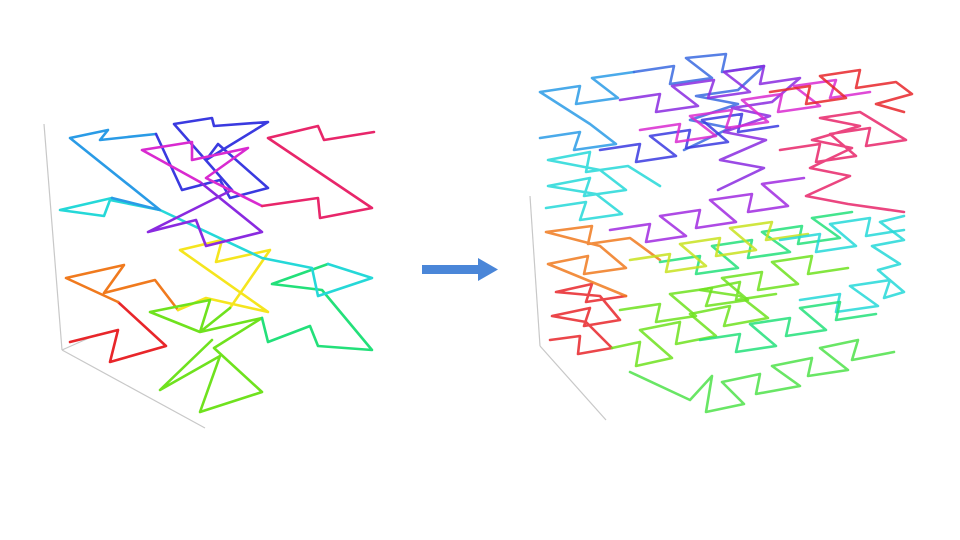  I want to click on left-curve-seg-pink, so click(318, 172).